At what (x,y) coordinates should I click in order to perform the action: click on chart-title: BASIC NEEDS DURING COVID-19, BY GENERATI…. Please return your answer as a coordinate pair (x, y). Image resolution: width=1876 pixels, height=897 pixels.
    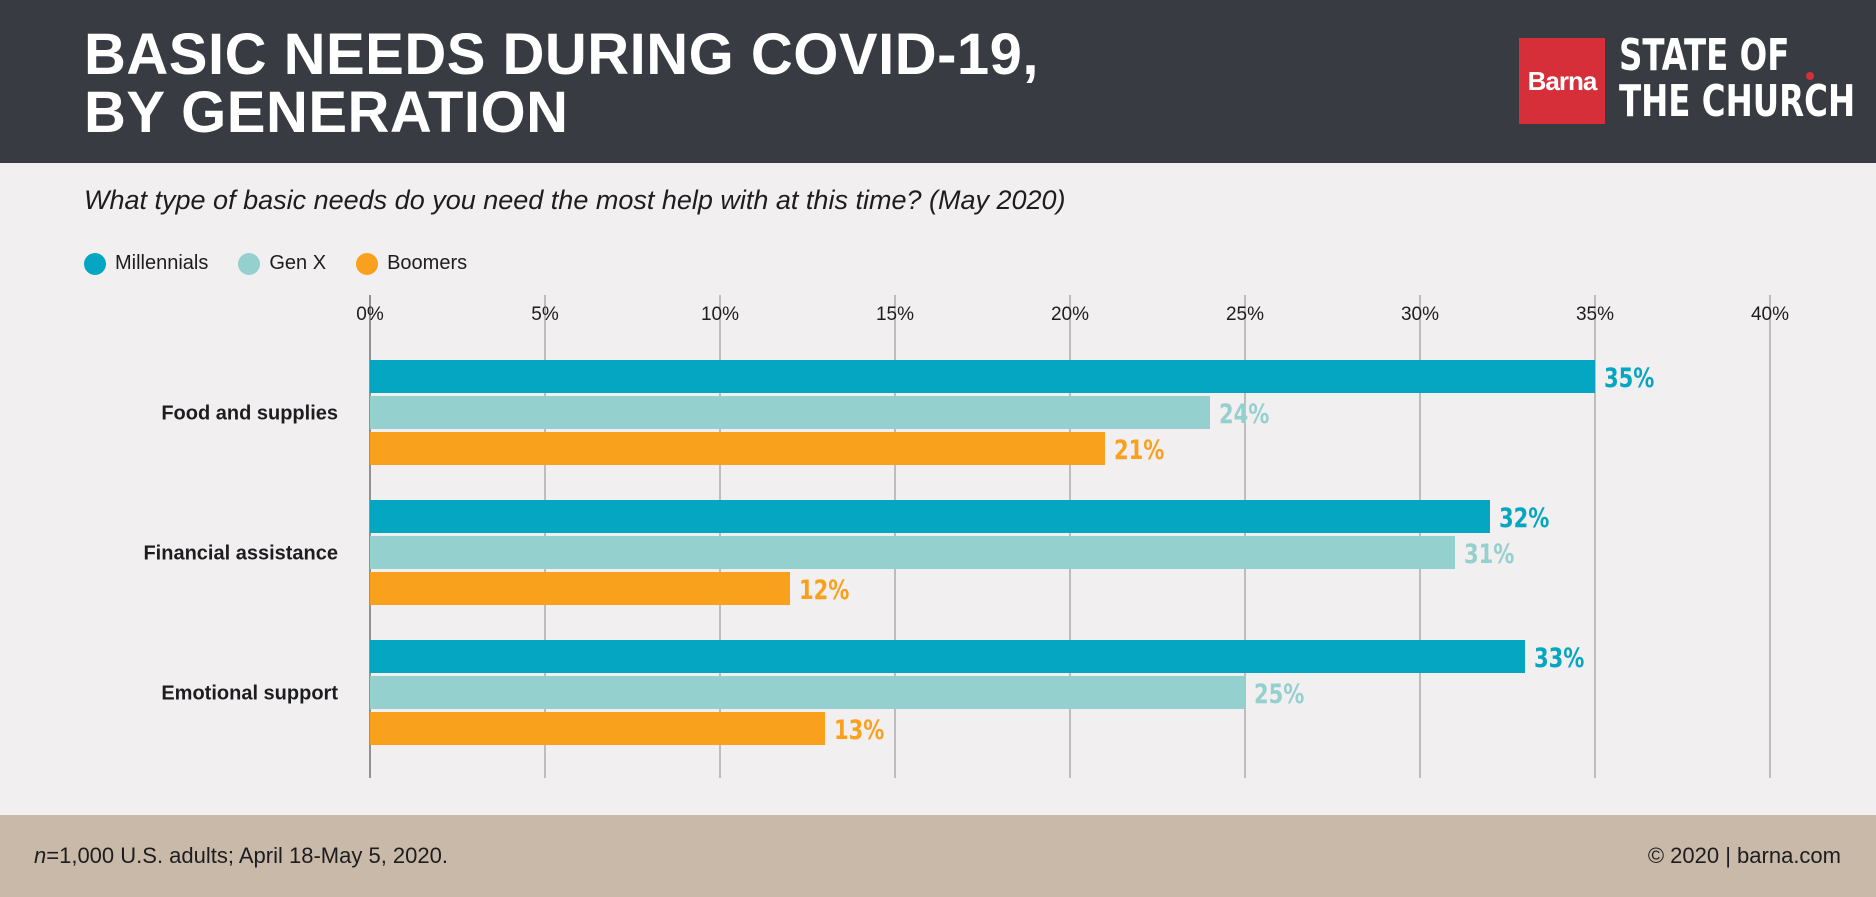
    Looking at the image, I should click on (561, 84).